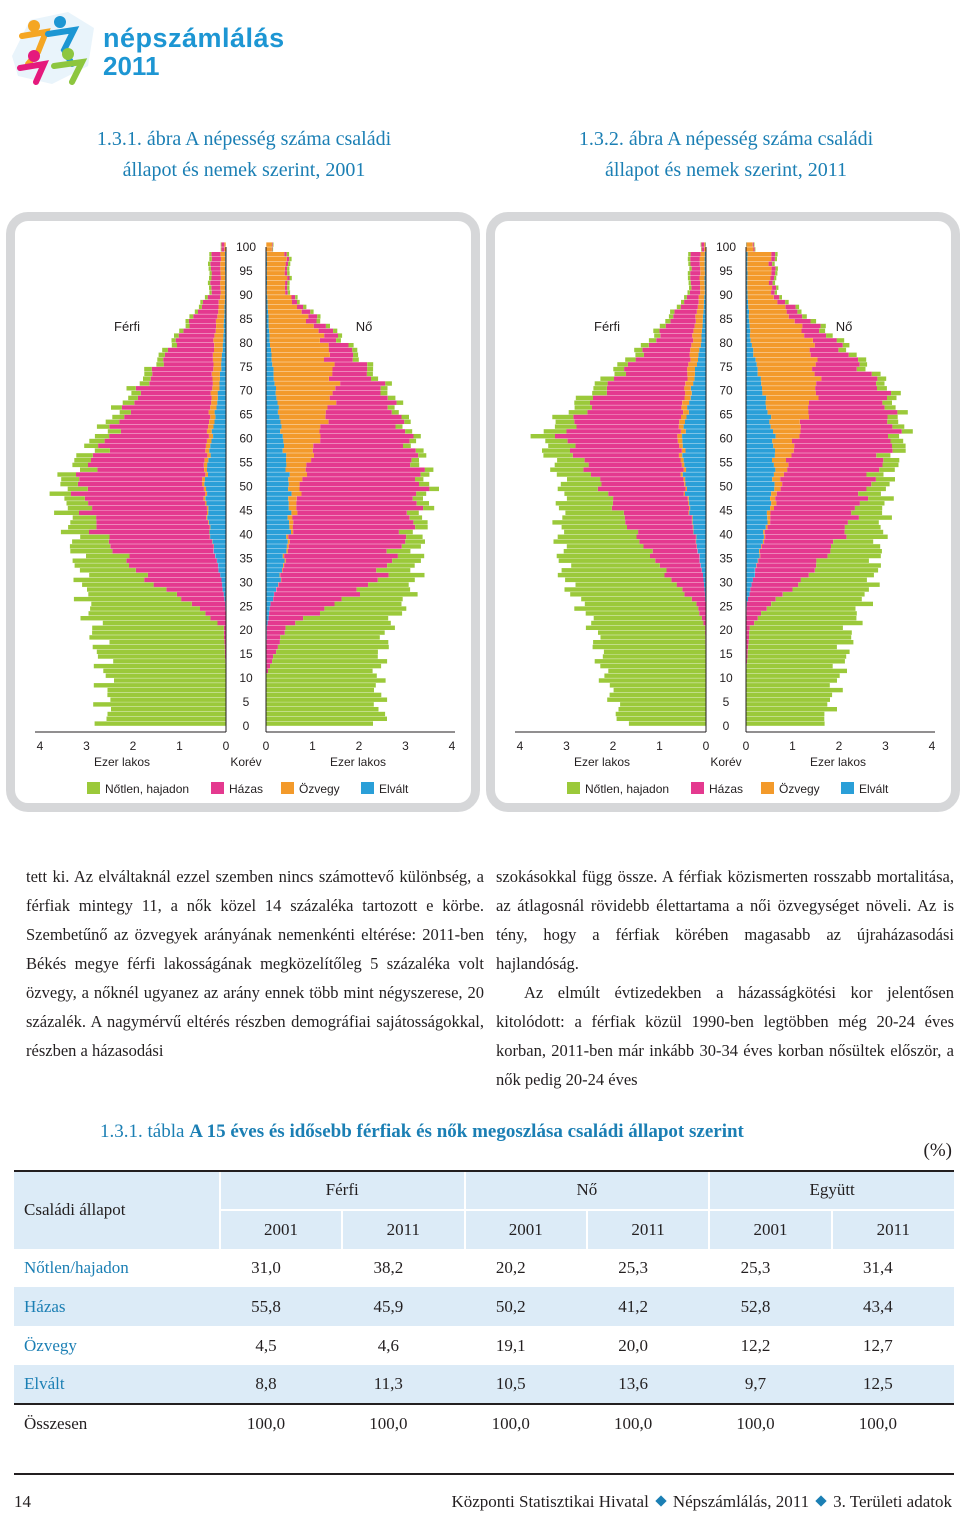  Describe the element at coordinates (648, 1307) in the screenshot. I see `table-cell: 41,2` at that location.